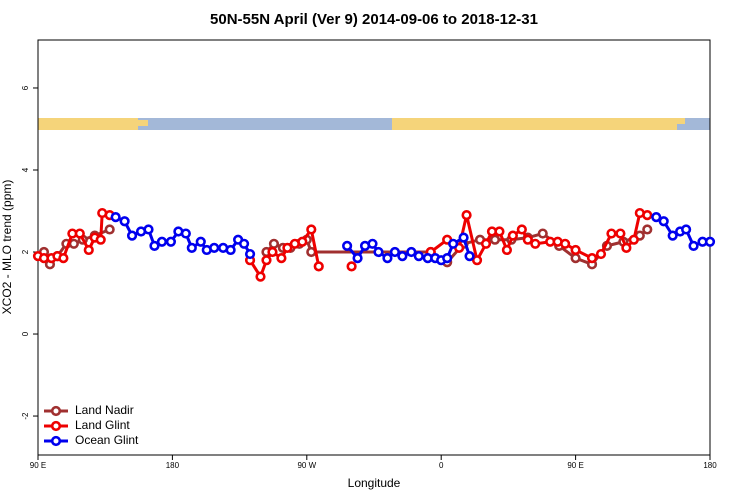 The height and width of the screenshot is (500, 750). Describe the element at coordinates (25, 251) in the screenshot. I see `y-tick-label: 2` at that location.